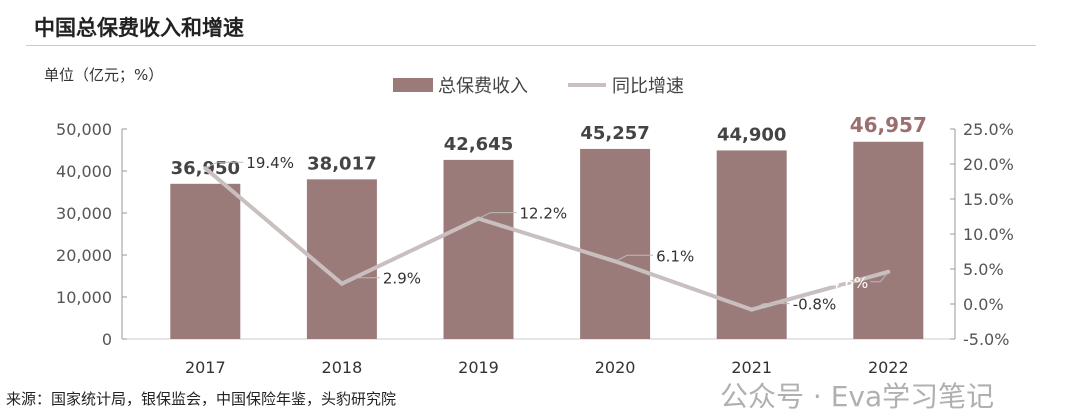 The height and width of the screenshot is (418, 1080). Describe the element at coordinates (107, 339) in the screenshot. I see `left-tick-label: 0` at that location.